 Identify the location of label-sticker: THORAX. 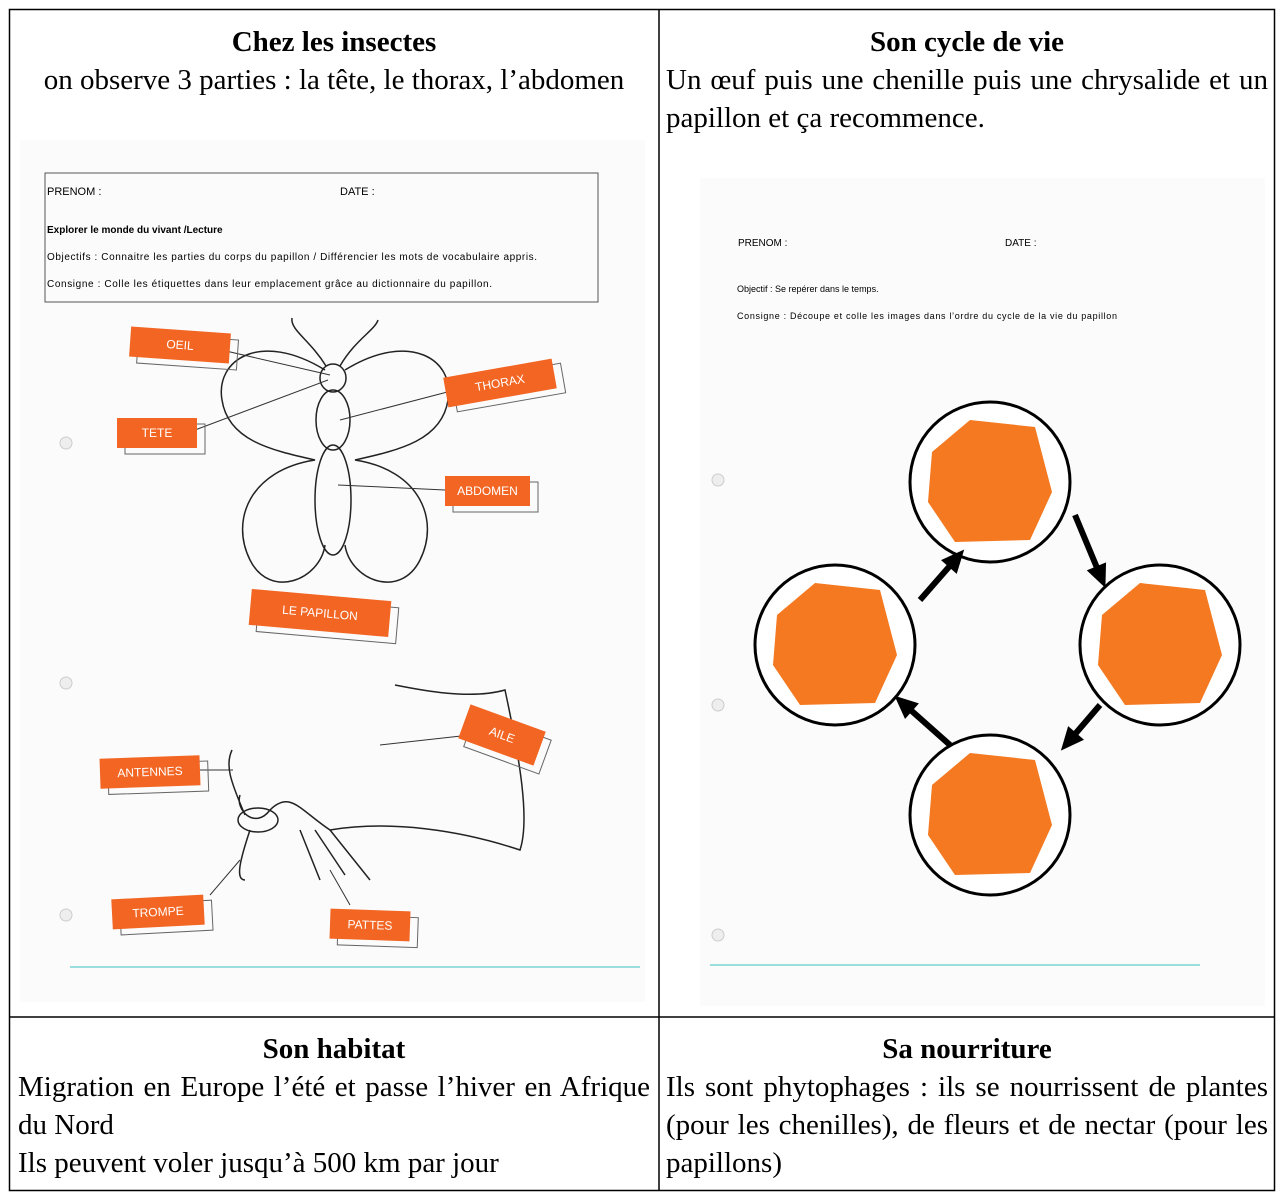
(505, 385).